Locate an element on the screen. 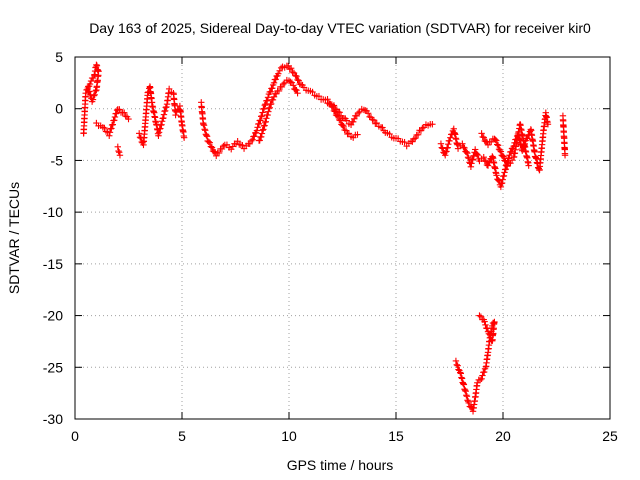 This screenshot has width=640, height=480. y-tick-label: -30 is located at coordinates (53, 419).